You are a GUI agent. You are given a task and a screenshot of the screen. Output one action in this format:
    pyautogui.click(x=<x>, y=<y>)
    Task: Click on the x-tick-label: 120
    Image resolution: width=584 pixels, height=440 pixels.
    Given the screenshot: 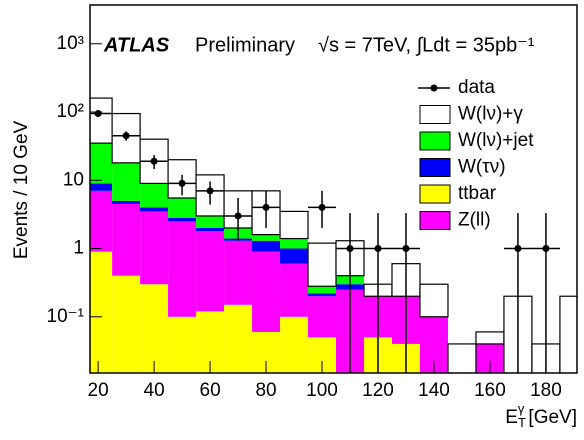 What is the action you would take?
    pyautogui.click(x=378, y=390)
    